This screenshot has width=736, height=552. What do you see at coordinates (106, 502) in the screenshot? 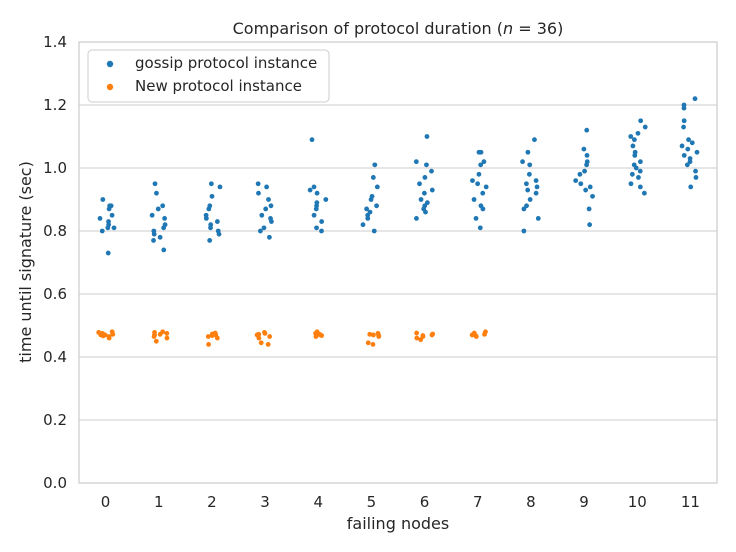
I see `x-tick-label: 0` at bounding box center [106, 502].